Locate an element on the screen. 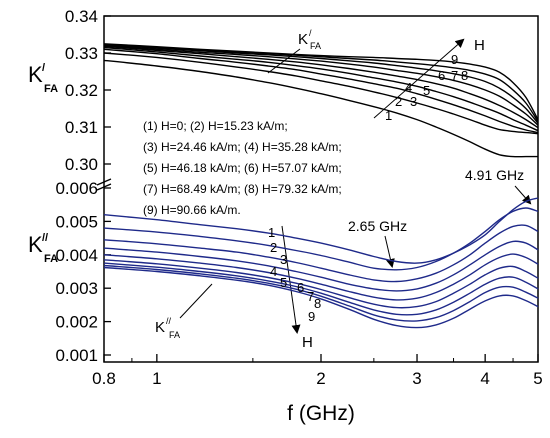 The image size is (550, 438). top-series-6-label: 6 is located at coordinates (441, 75).